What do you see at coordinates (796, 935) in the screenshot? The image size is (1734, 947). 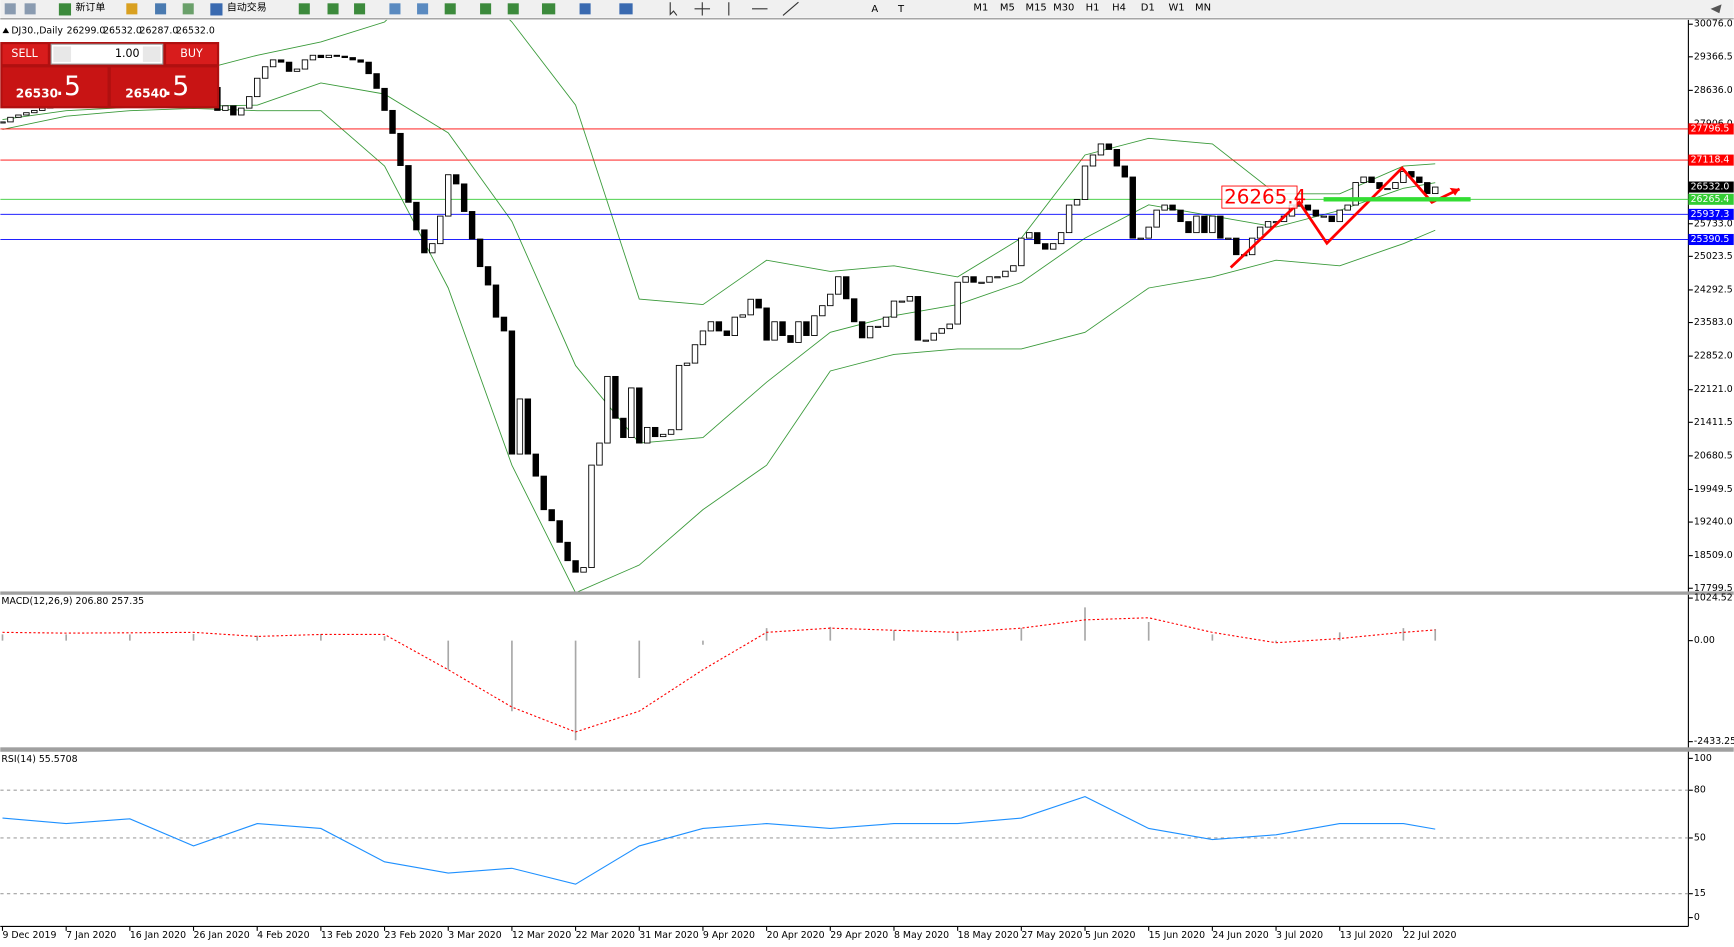 I see `x-tick-label: 20 Apr 2020` at bounding box center [796, 935].